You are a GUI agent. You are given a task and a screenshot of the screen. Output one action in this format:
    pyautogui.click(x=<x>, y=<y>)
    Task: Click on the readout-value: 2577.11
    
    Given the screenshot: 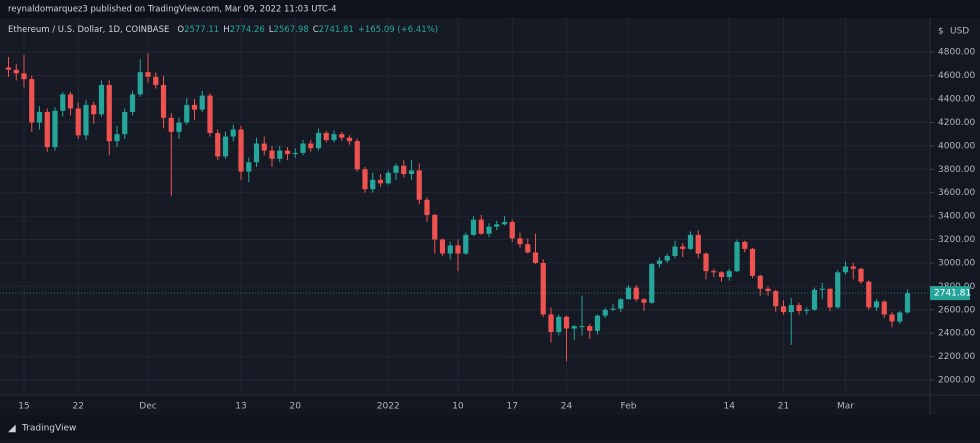 What is the action you would take?
    pyautogui.click(x=201, y=30)
    